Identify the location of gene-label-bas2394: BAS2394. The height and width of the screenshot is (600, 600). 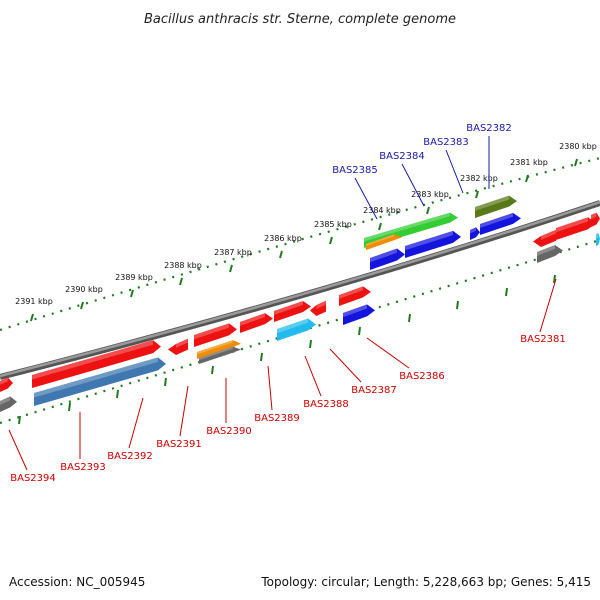
(33, 478).